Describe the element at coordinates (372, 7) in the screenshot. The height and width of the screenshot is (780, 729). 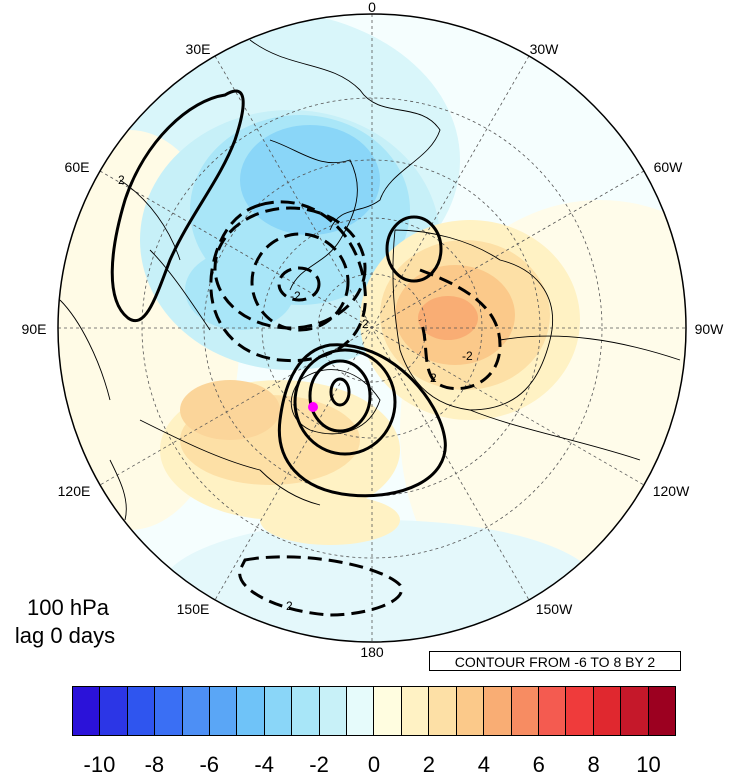
I see `lon-label-0: 0` at that location.